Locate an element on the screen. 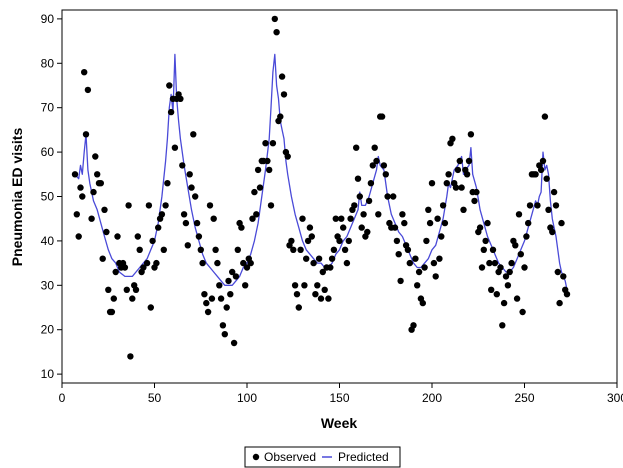  y-tick-label: 30 is located at coordinates (48, 285).